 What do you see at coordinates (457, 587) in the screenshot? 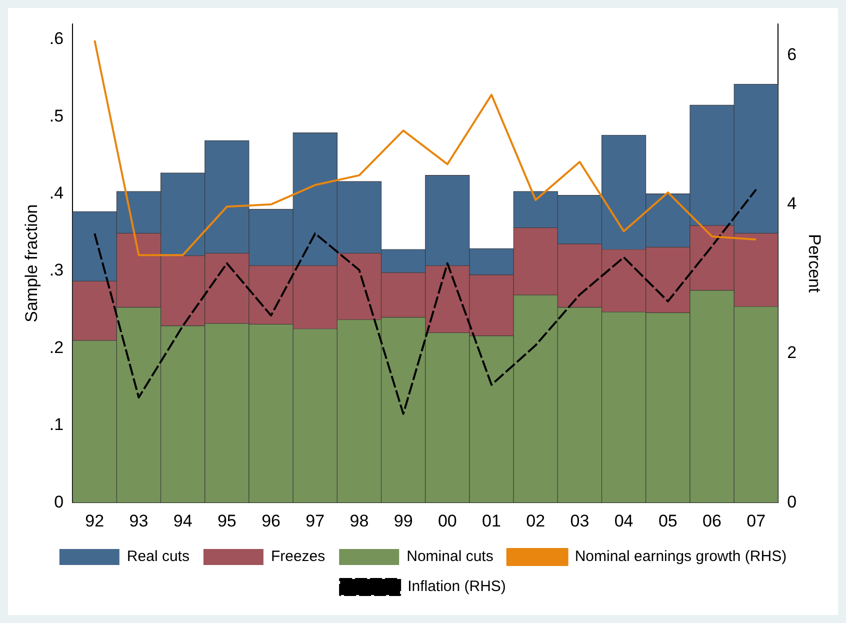
I see `legend-label: Inflation (RHS)` at bounding box center [457, 587].